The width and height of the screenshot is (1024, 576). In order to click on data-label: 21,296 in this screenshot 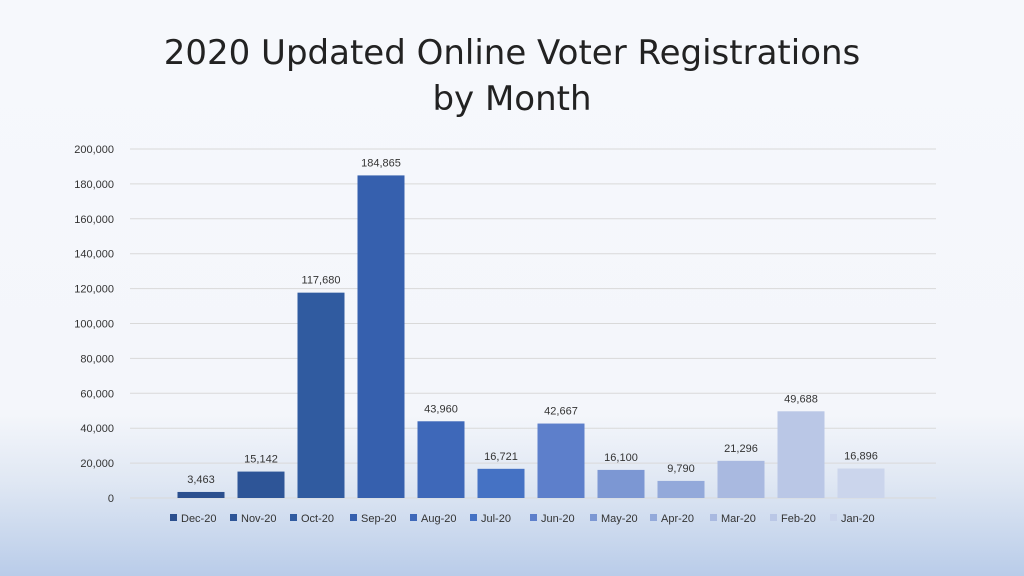, I will do `click(741, 449)`.